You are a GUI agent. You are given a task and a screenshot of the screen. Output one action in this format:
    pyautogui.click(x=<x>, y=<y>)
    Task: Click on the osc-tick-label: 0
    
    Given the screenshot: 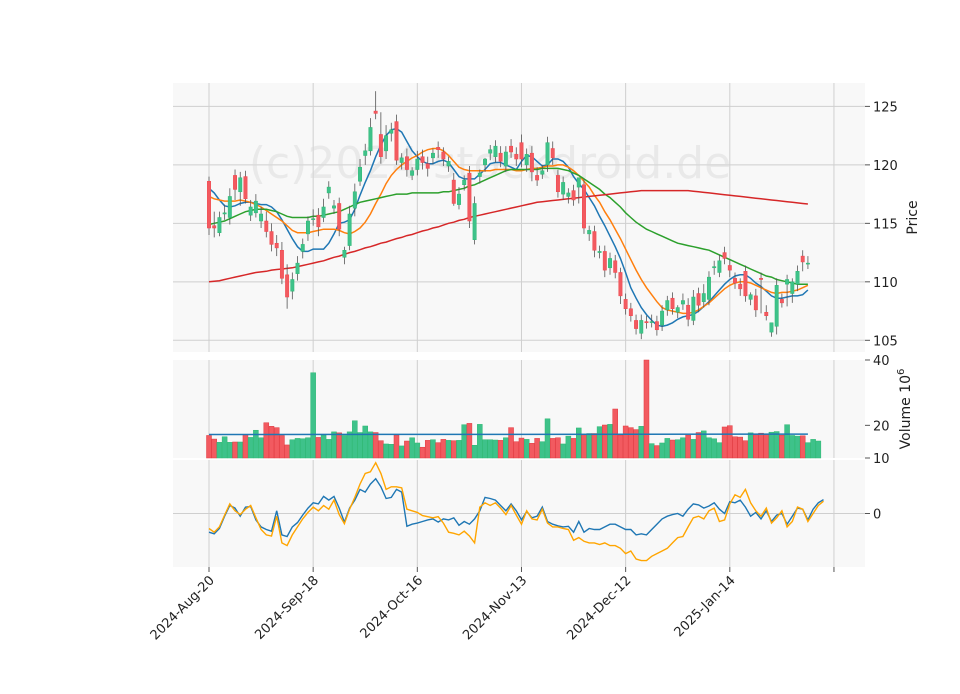 What is the action you would take?
    pyautogui.click(x=877, y=515)
    